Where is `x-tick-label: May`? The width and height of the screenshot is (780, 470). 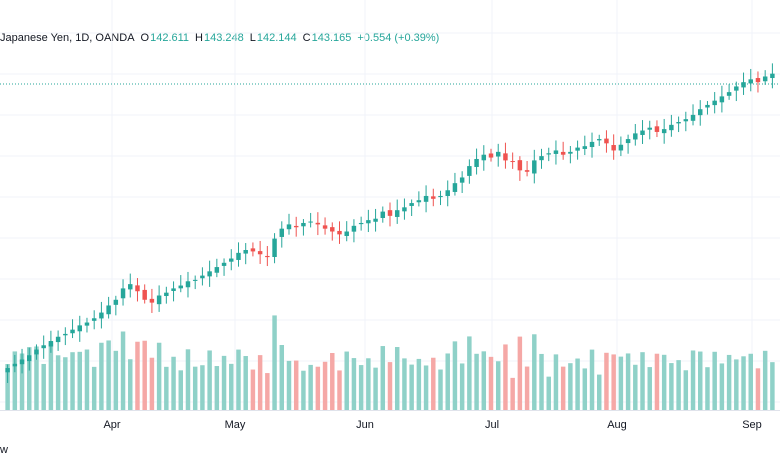
x-tick-label: May is located at coordinates (235, 425).